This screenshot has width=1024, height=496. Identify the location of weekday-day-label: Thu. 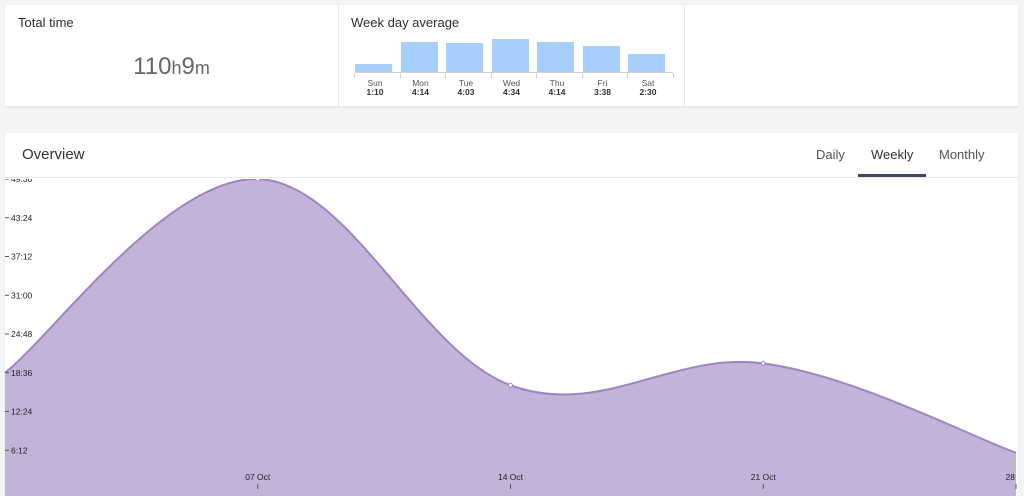
(557, 83).